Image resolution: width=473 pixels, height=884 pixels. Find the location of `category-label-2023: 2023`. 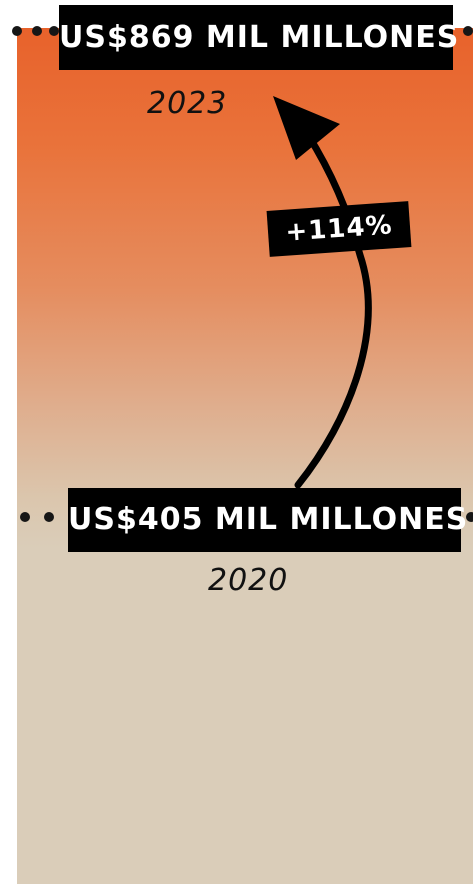

category-label-2023: 2023 is located at coordinates (187, 103).